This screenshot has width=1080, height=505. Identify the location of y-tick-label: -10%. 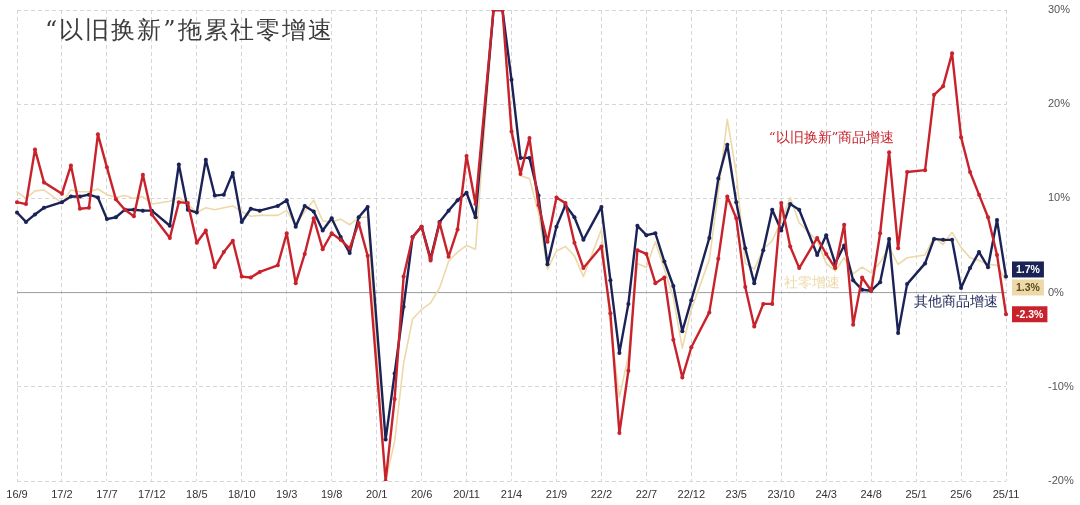
(1061, 385).